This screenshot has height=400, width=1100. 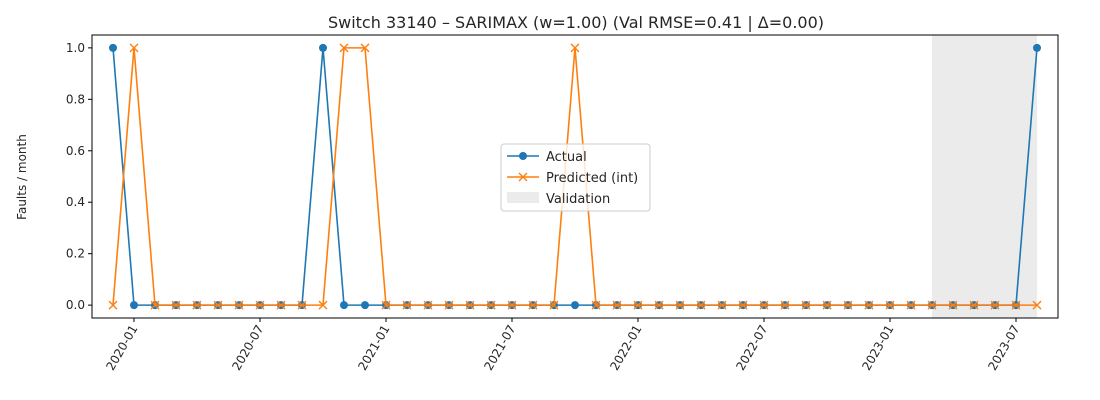 What do you see at coordinates (523, 177) in the screenshot?
I see `legend-predicted-marker` at bounding box center [523, 177].